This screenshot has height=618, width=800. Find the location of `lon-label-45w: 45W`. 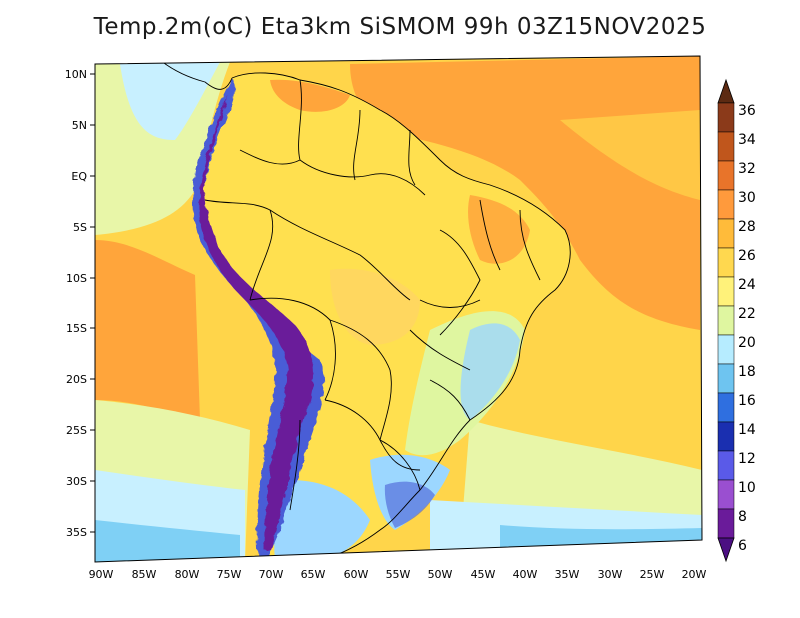

lon-label-45w: 45W is located at coordinates (483, 574).